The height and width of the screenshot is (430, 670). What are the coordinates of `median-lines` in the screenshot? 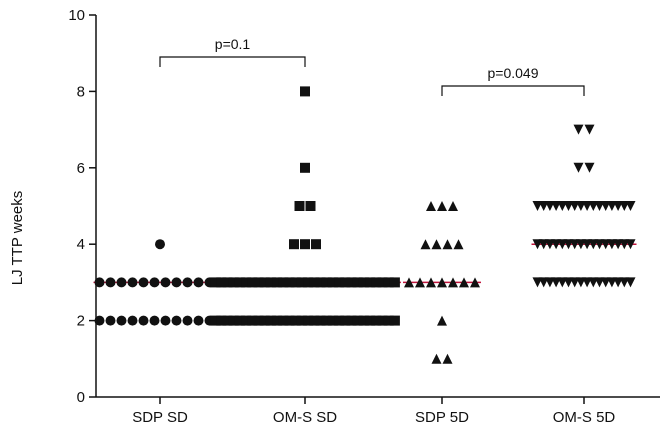 It's located at (365, 263).